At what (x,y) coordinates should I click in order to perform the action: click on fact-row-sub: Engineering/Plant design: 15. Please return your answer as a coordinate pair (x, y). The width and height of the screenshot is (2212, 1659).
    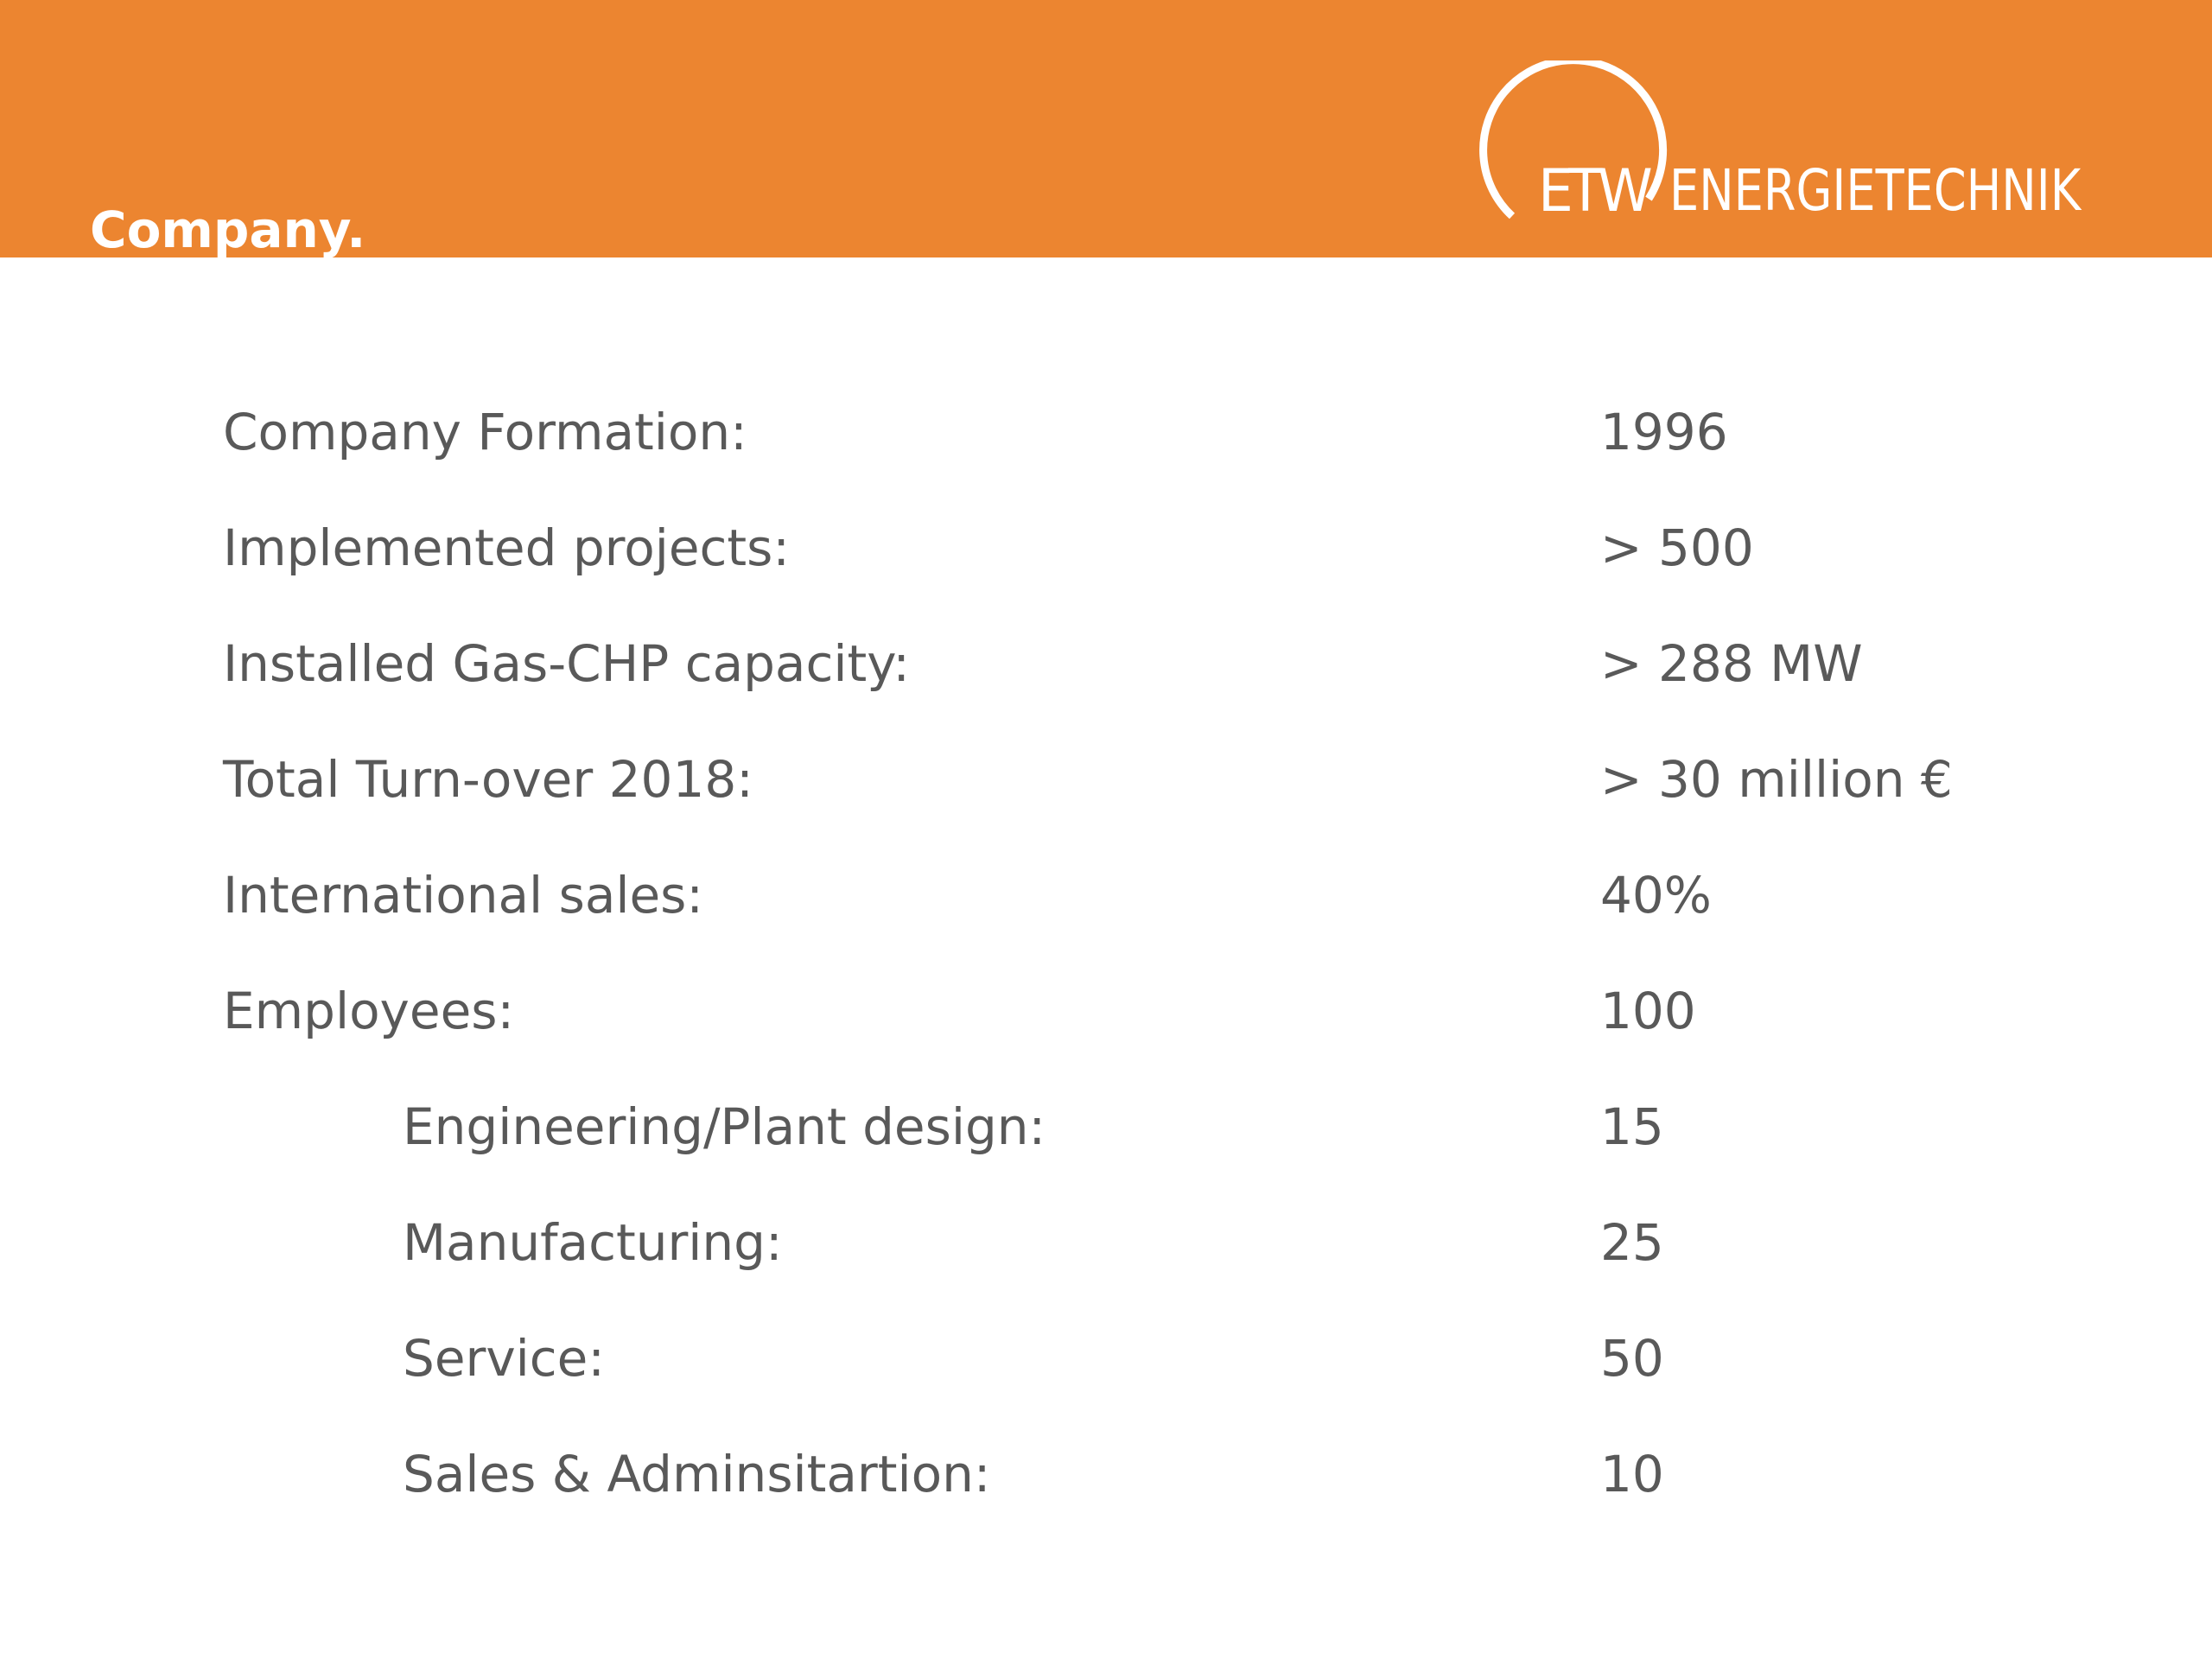
    Looking at the image, I should click on (1106, 1153).